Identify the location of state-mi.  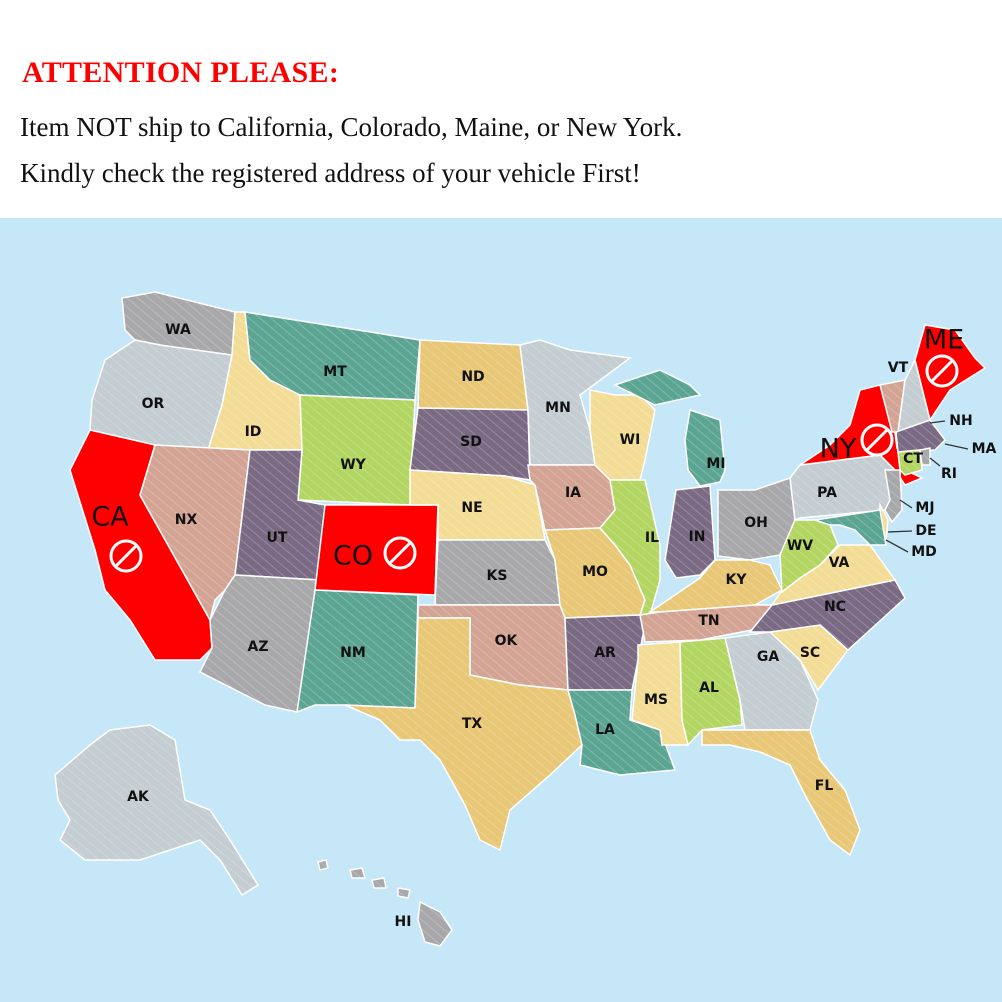
(669, 428).